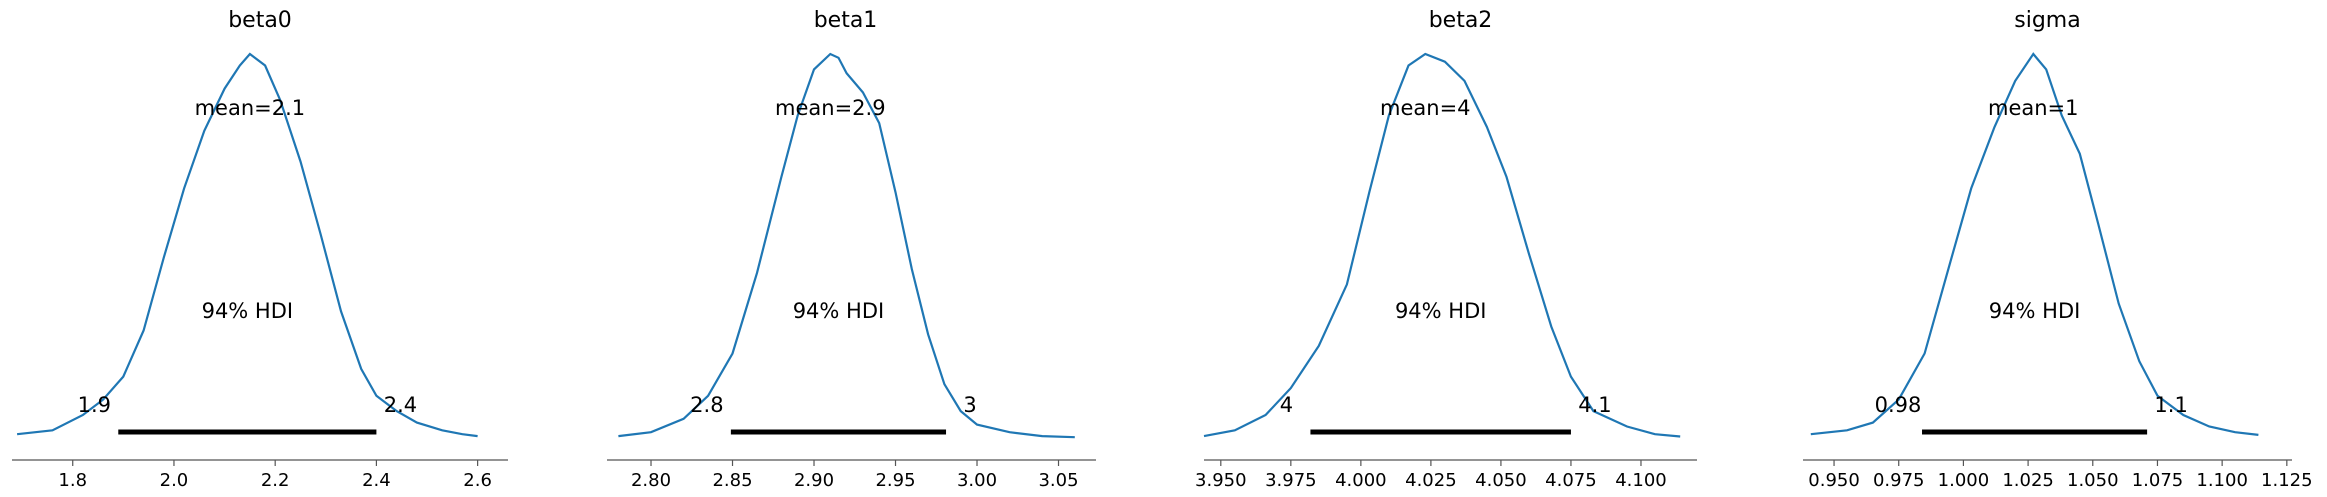 This screenshot has width=2327, height=497. Describe the element at coordinates (969, 405) in the screenshot. I see `hdi-high-label: 3` at that location.